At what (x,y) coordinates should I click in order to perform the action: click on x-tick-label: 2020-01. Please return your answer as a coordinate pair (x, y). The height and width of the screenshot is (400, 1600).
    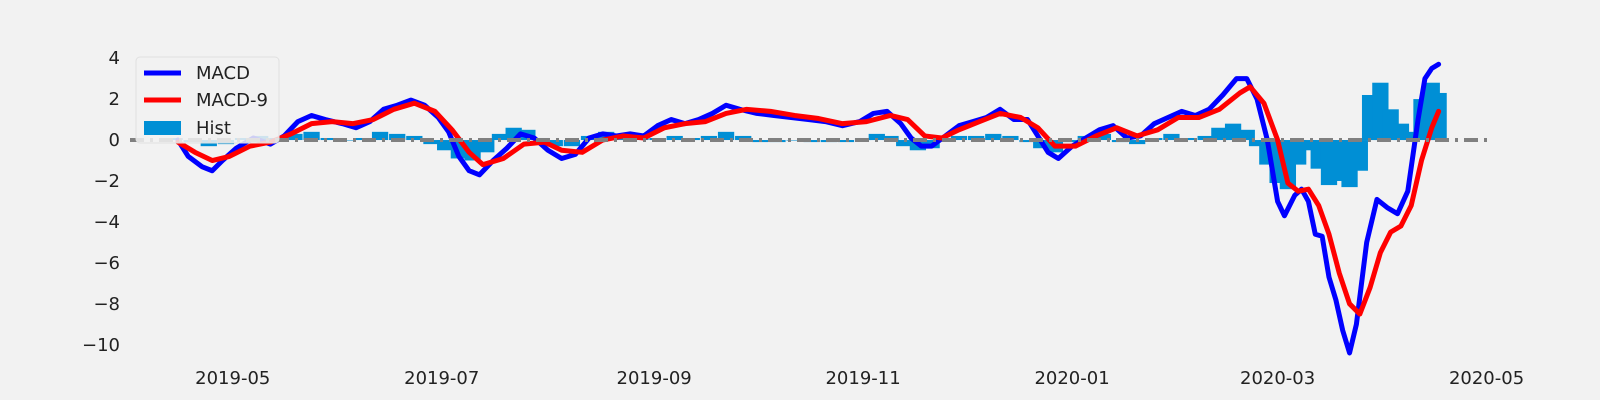
    Looking at the image, I should click on (1071, 378).